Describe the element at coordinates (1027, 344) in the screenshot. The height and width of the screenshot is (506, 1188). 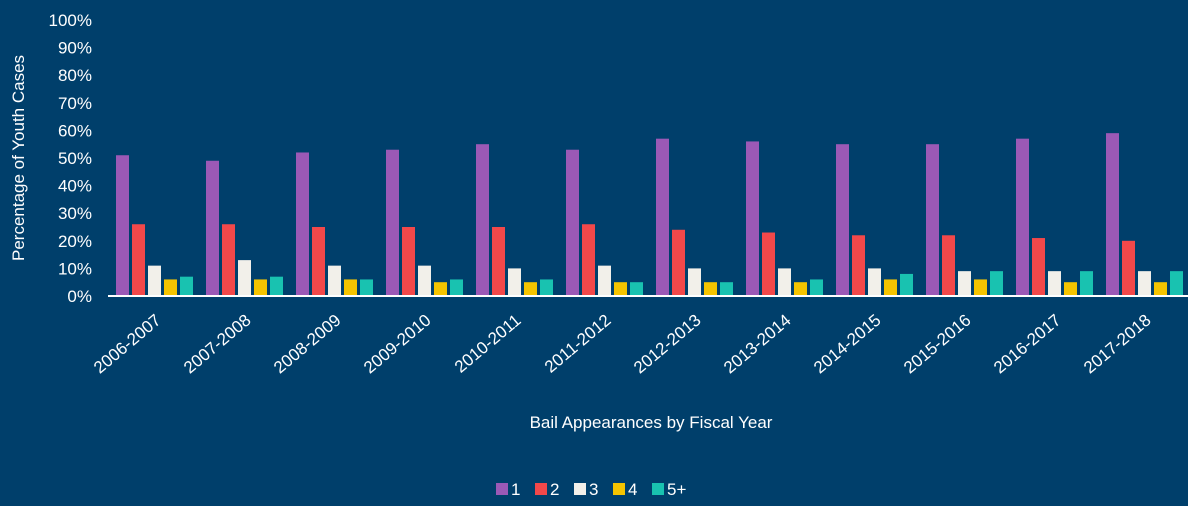
I see `x-tick-label: 2016-2017` at that location.